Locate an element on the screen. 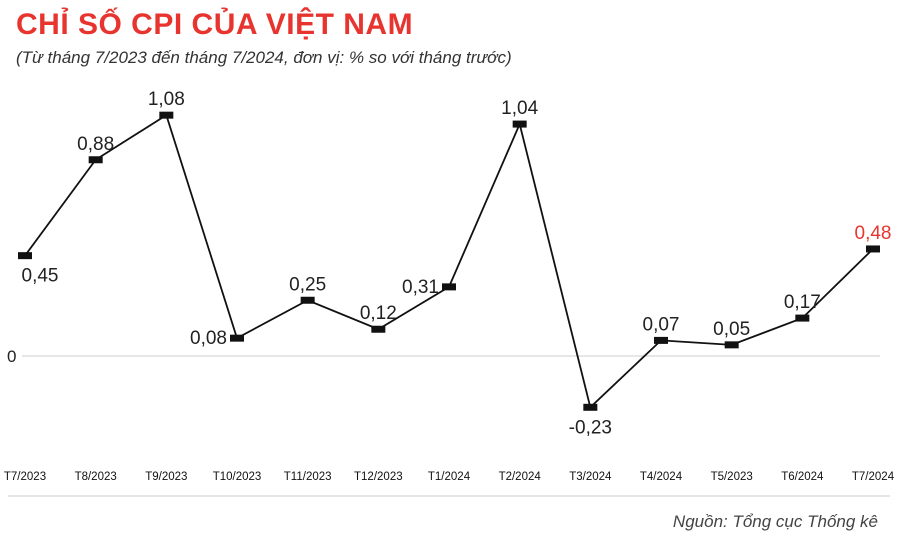 This screenshot has height=538, width=900. data-value-label: -0,23 is located at coordinates (590, 427).